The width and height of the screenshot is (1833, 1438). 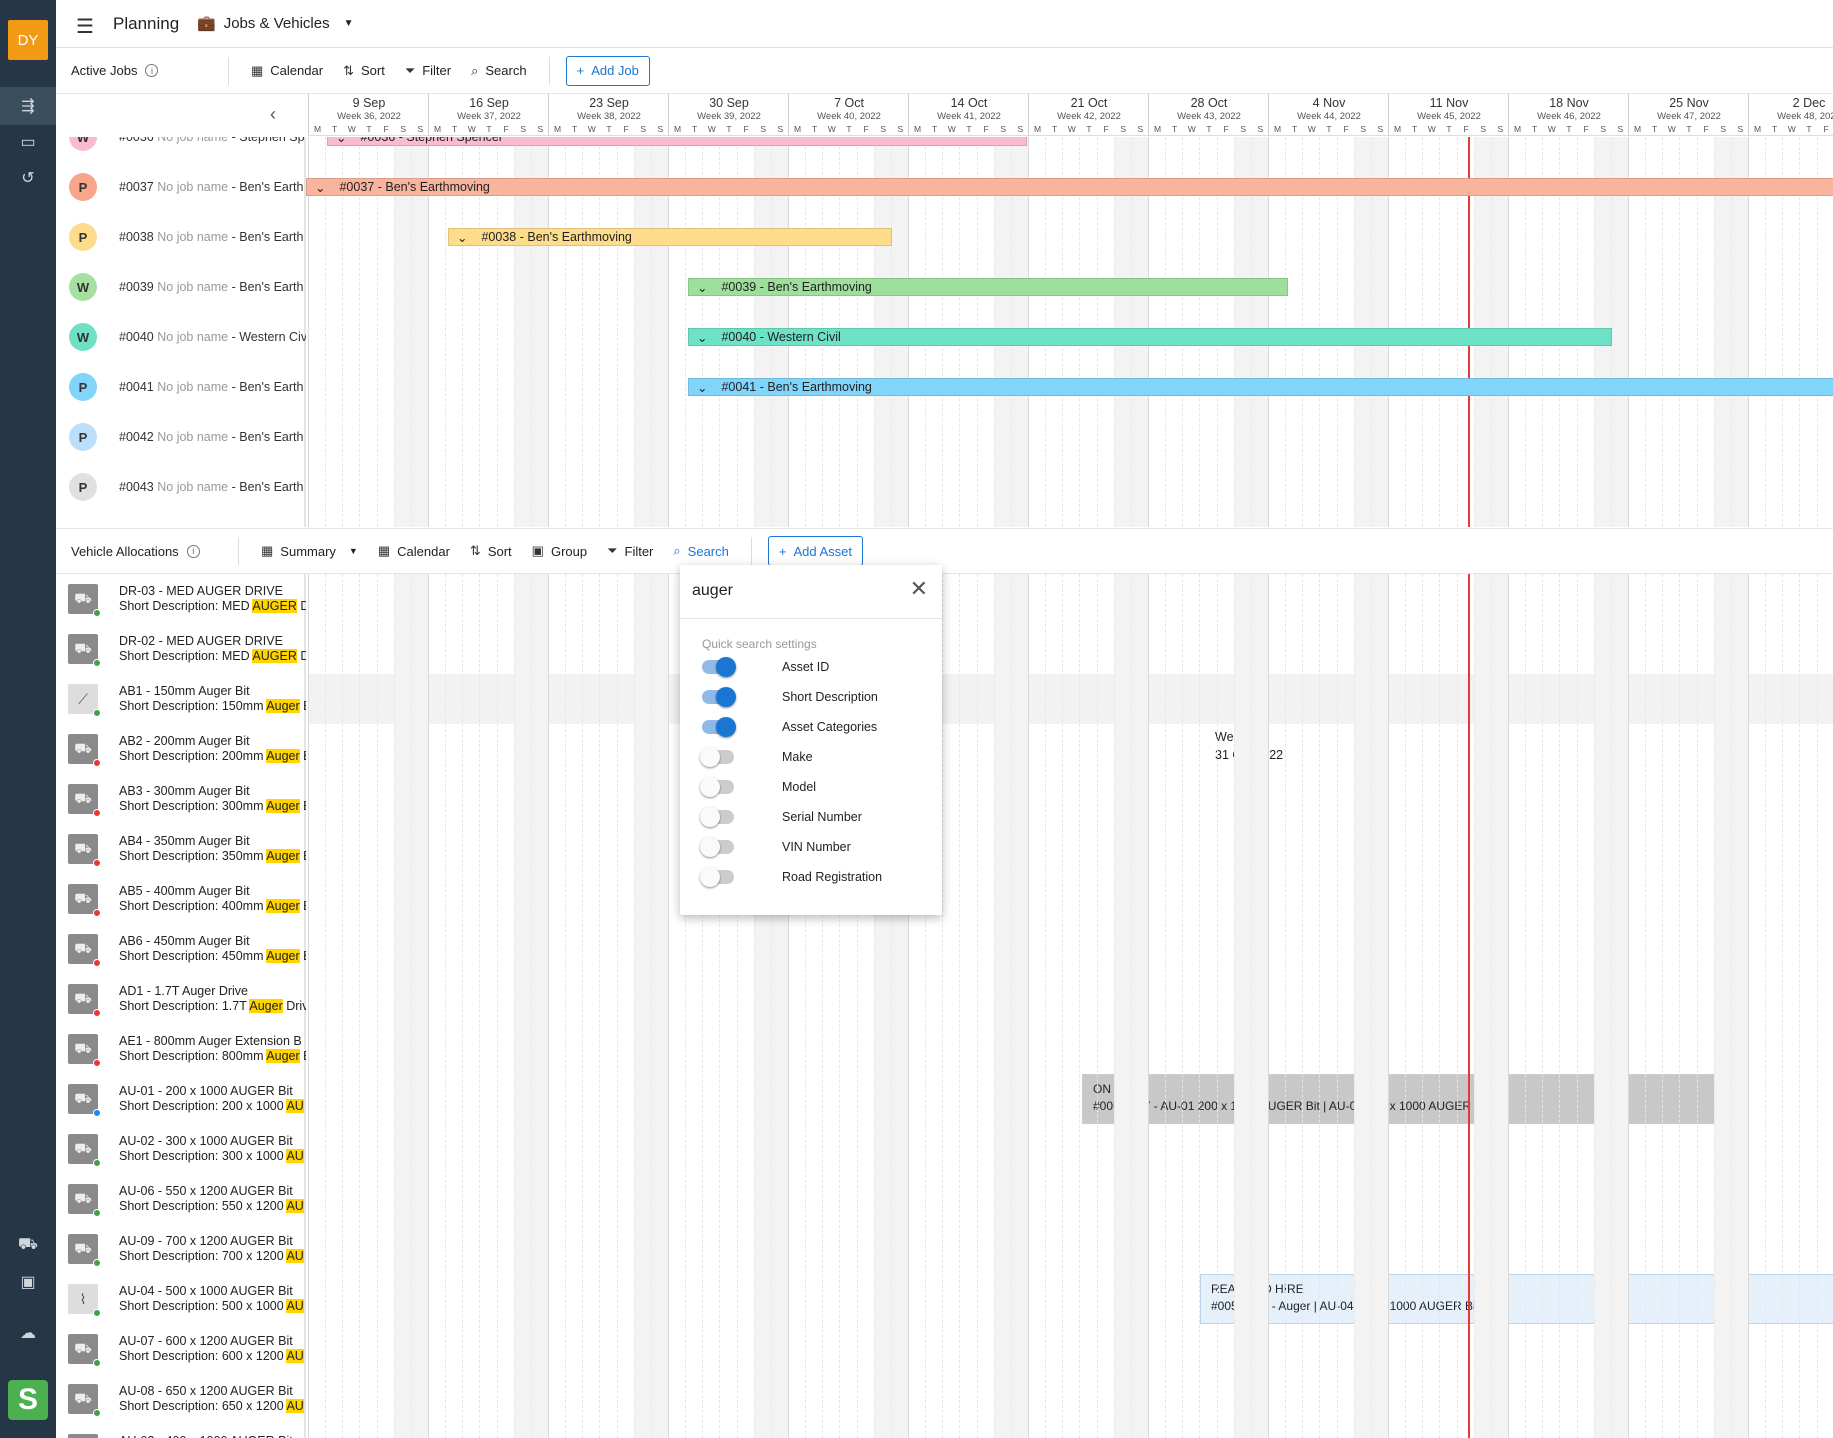 I want to click on add-job-button: + Add Job, so click(x=607, y=70).